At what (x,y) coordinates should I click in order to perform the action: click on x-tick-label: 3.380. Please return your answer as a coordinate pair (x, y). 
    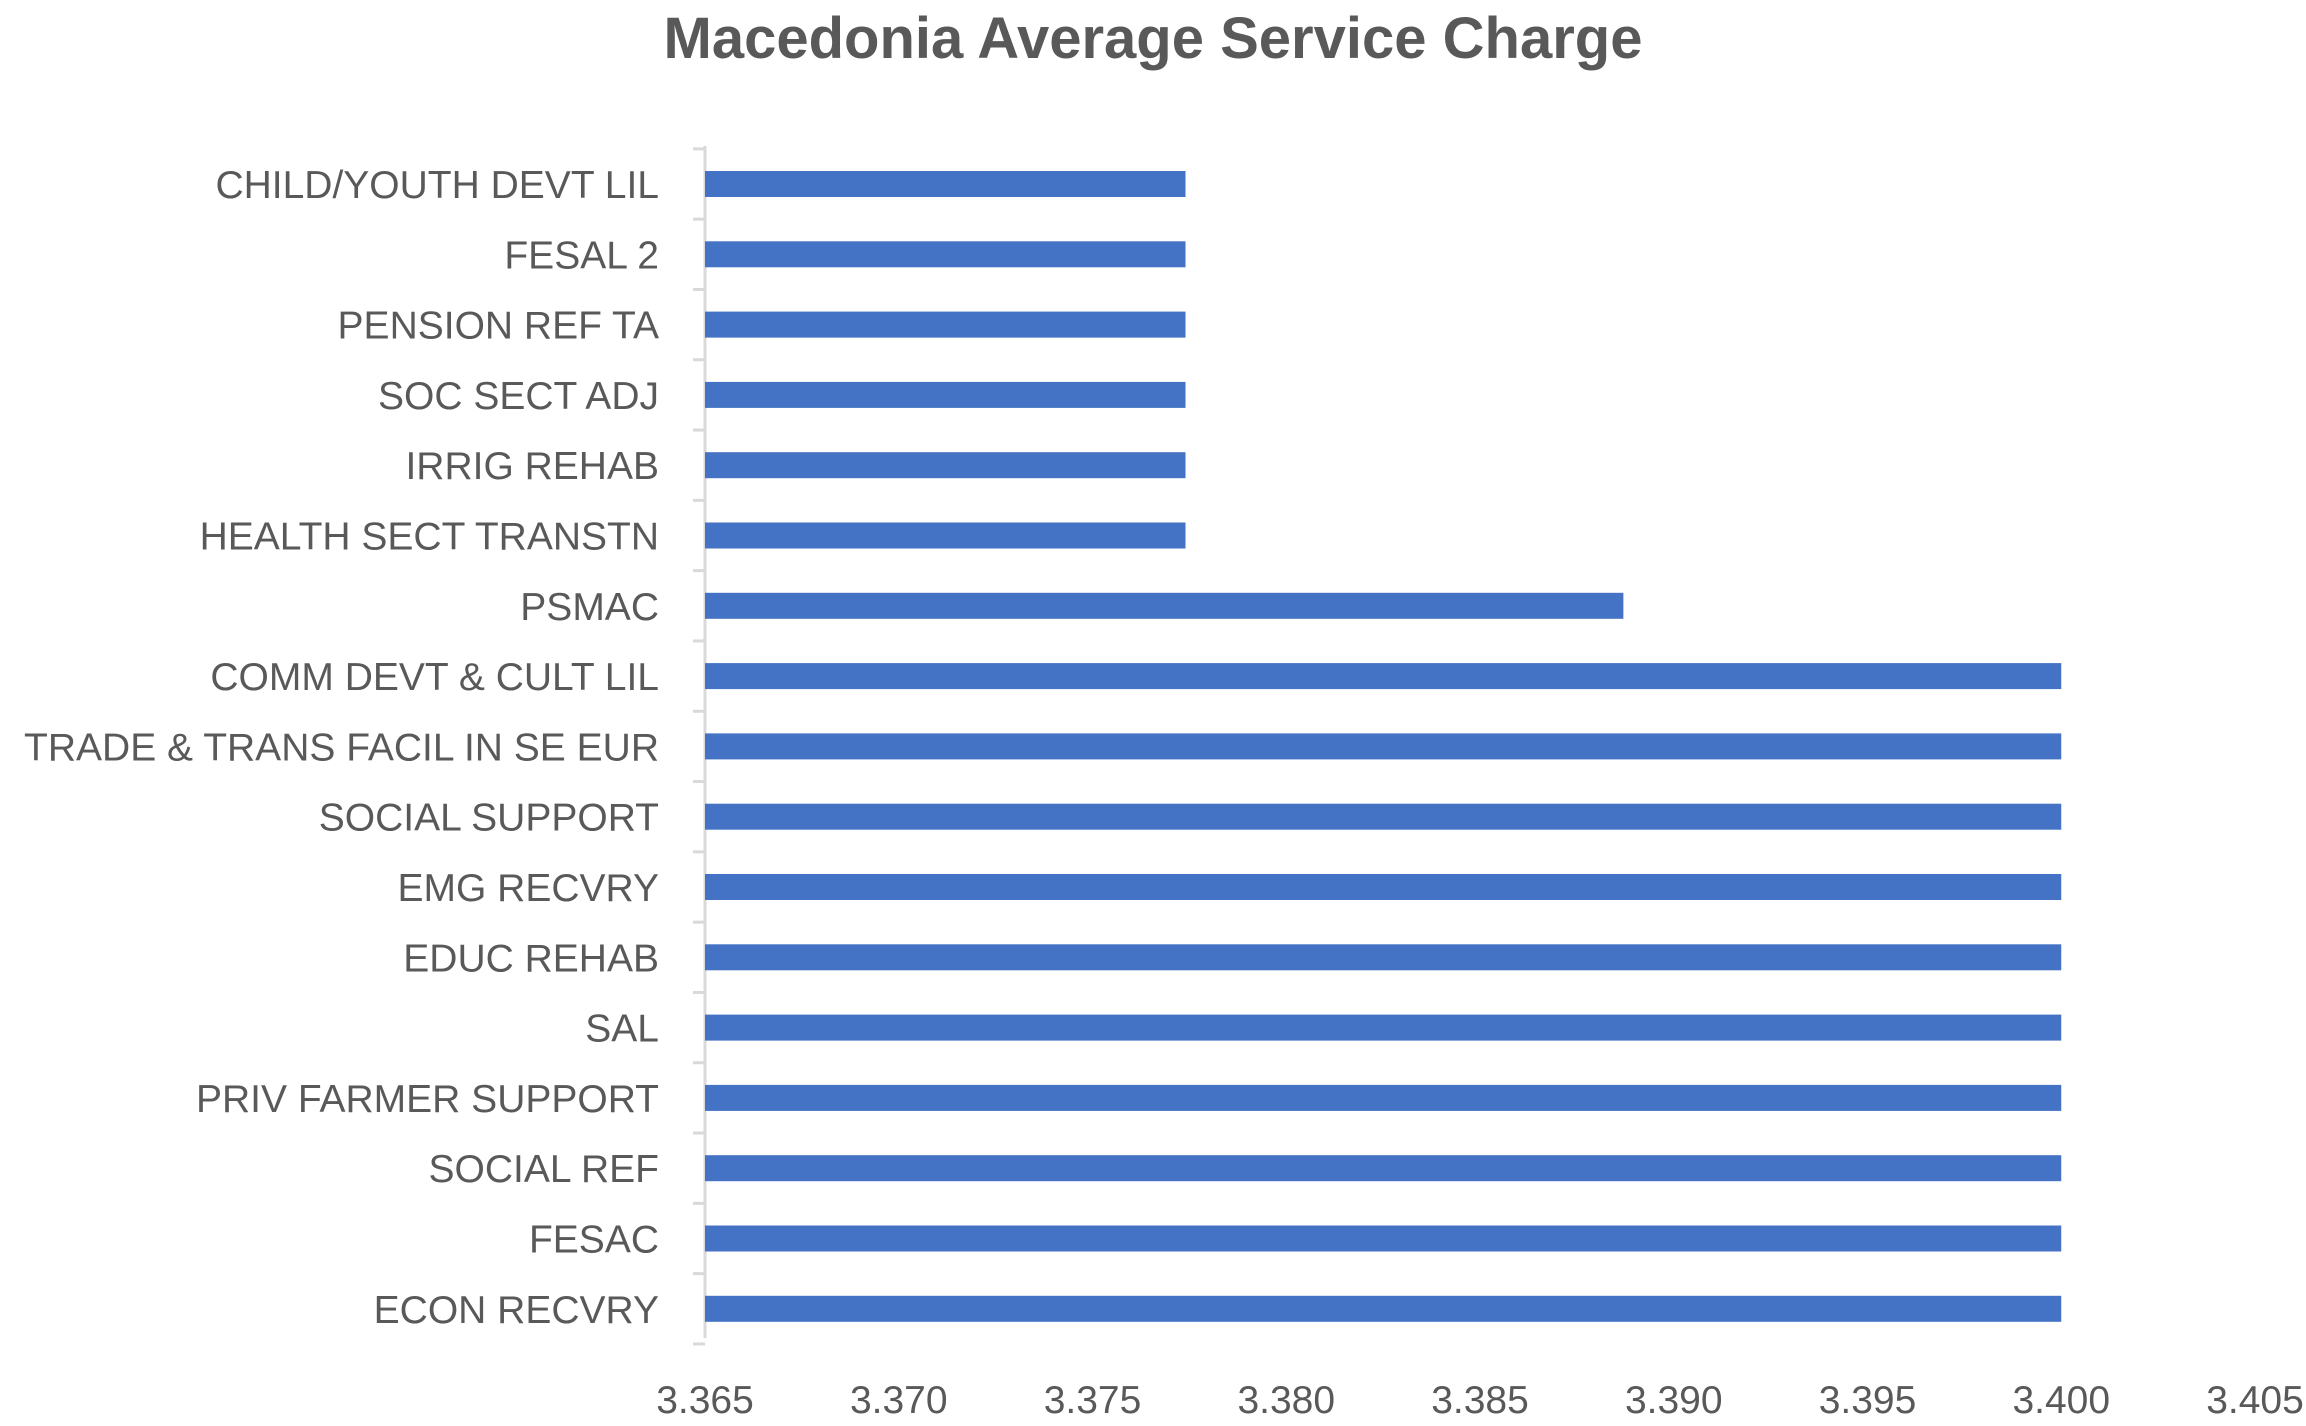
    Looking at the image, I should click on (1286, 1400).